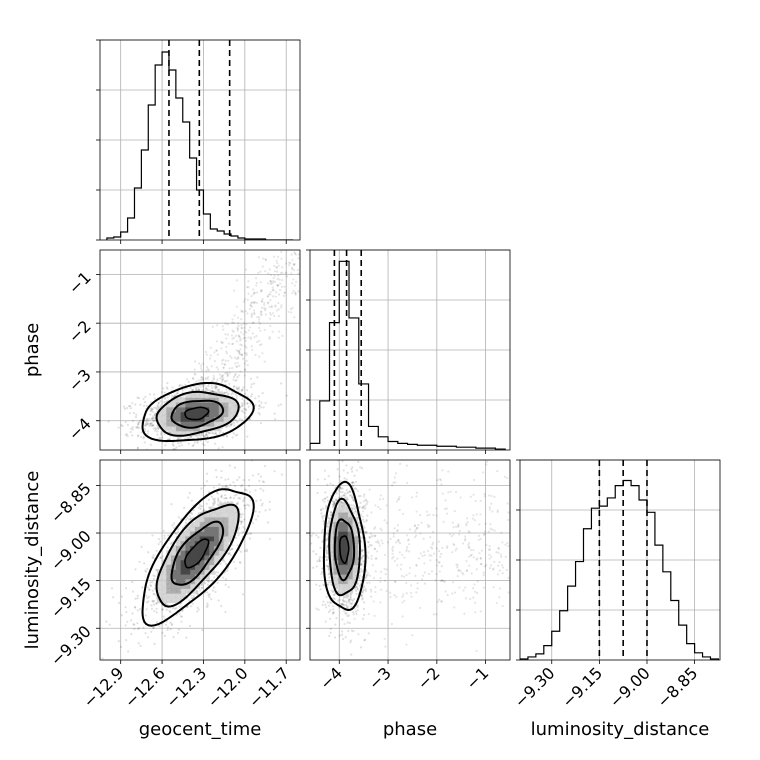 This screenshot has width=760, height=760. Describe the element at coordinates (80, 380) in the screenshot. I see `y-tick-label: −3` at that location.